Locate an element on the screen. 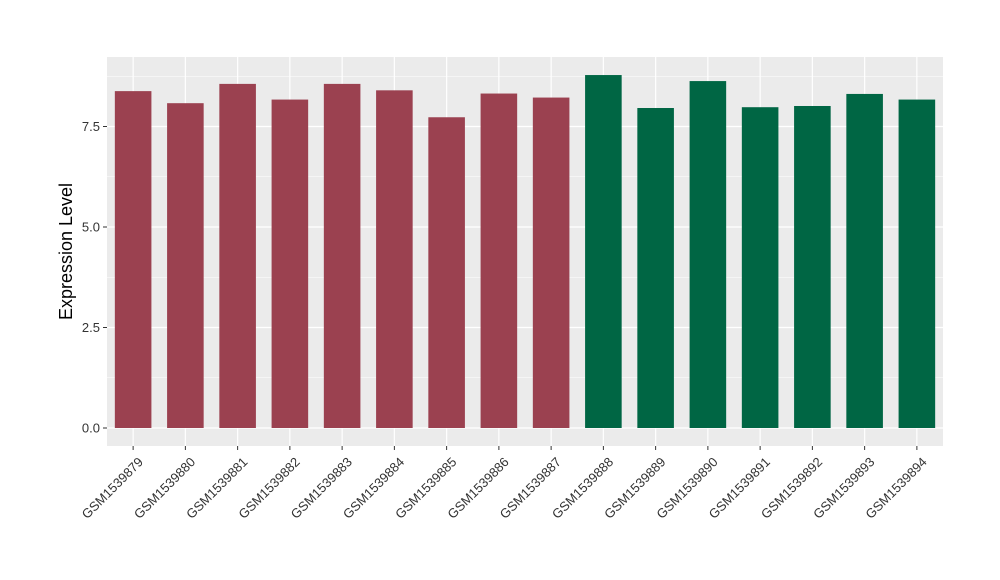  bar-GSM1539889 is located at coordinates (655, 268).